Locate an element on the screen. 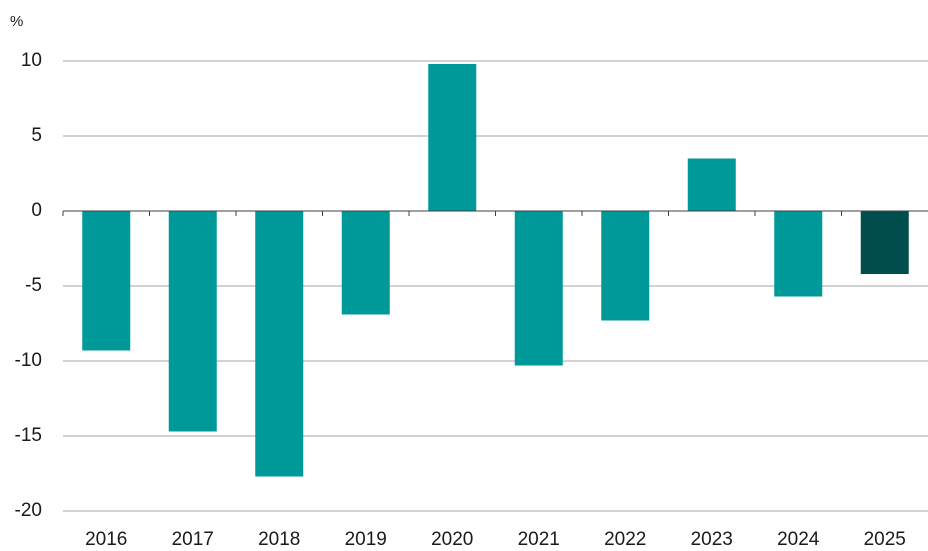  y-tick-label: -20 is located at coordinates (28, 510).